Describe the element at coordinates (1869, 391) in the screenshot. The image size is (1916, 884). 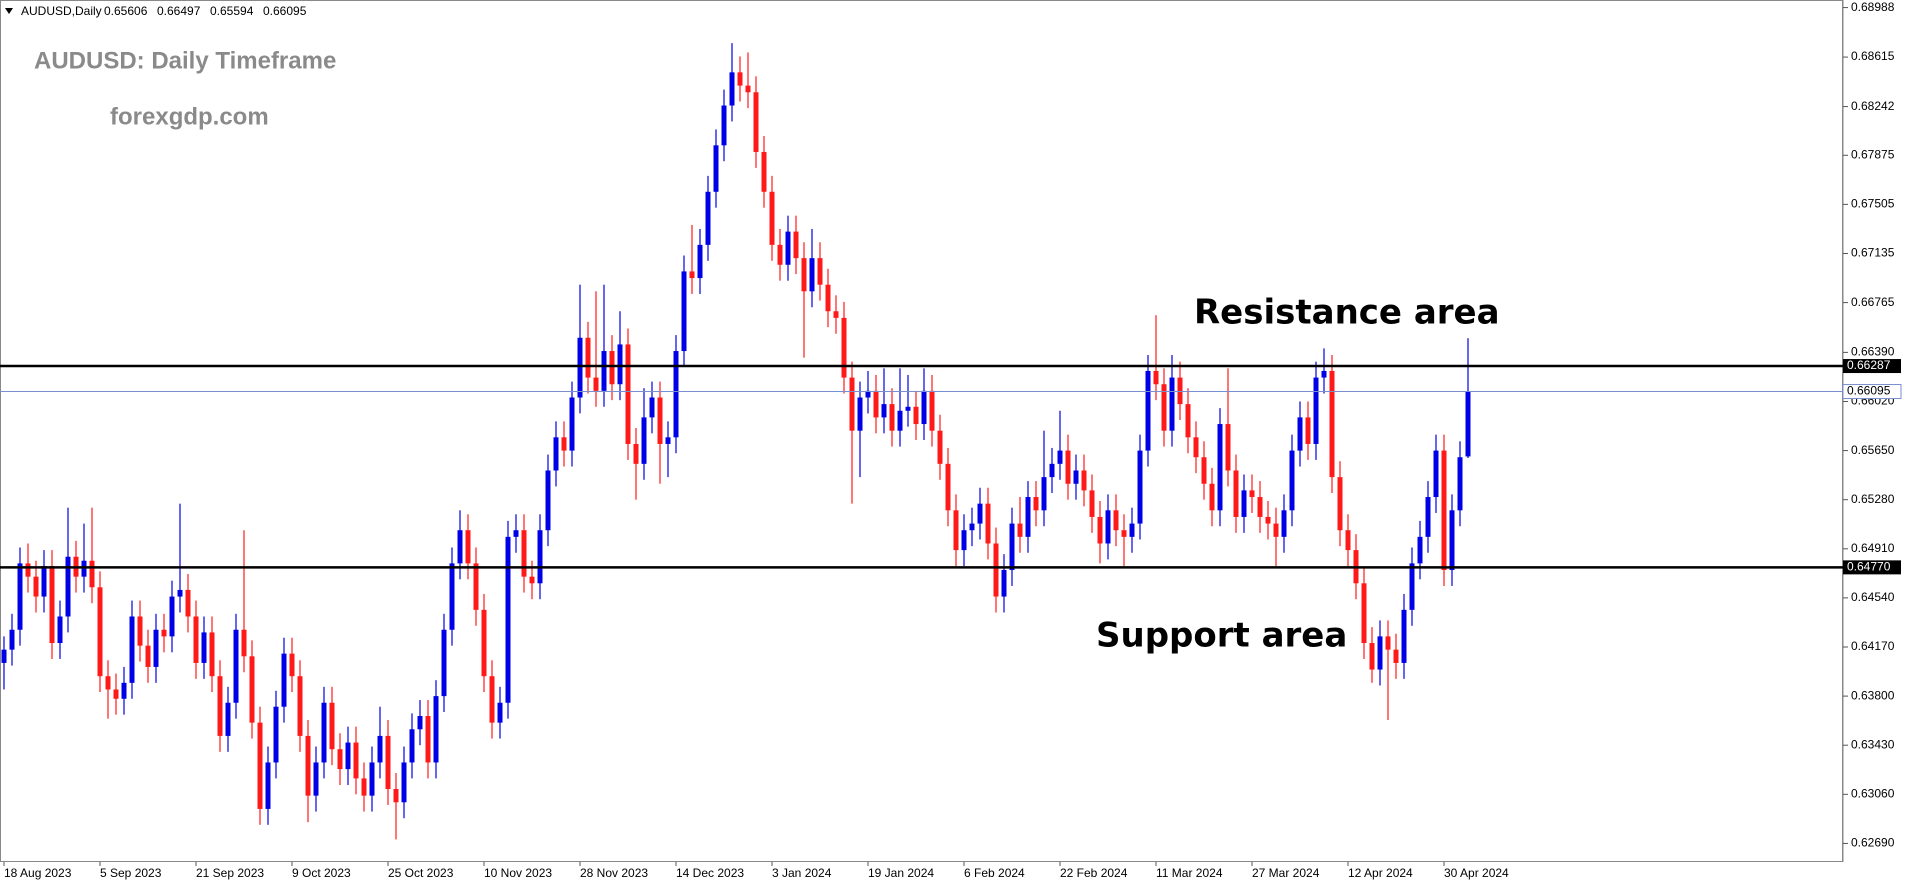
I see `price-label: 0.66095` at that location.